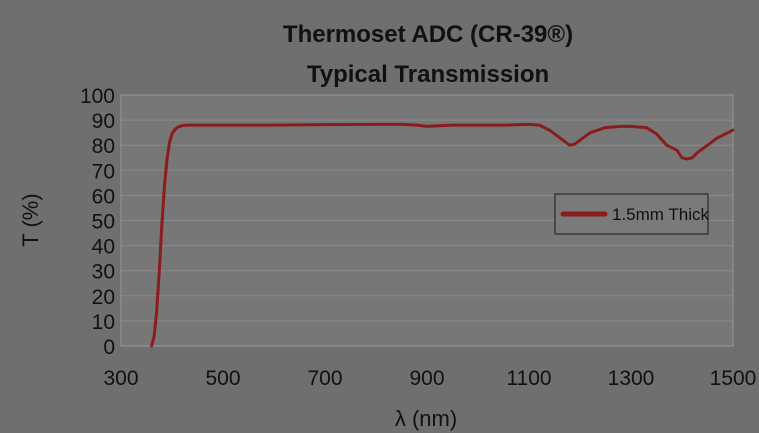 This screenshot has height=433, width=759. I want to click on legend-label: 1.5mm Thick, so click(660, 214).